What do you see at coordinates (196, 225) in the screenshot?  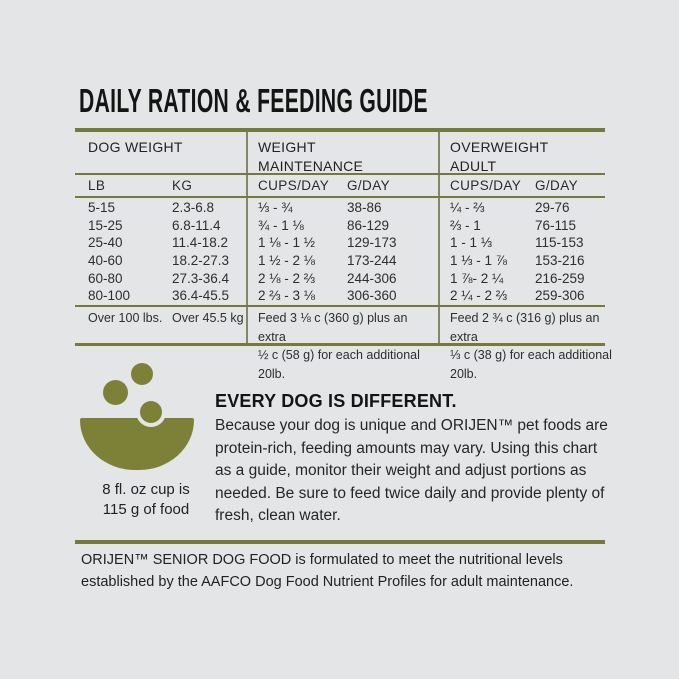 I see `cell-kg: 6.8-11.4` at bounding box center [196, 225].